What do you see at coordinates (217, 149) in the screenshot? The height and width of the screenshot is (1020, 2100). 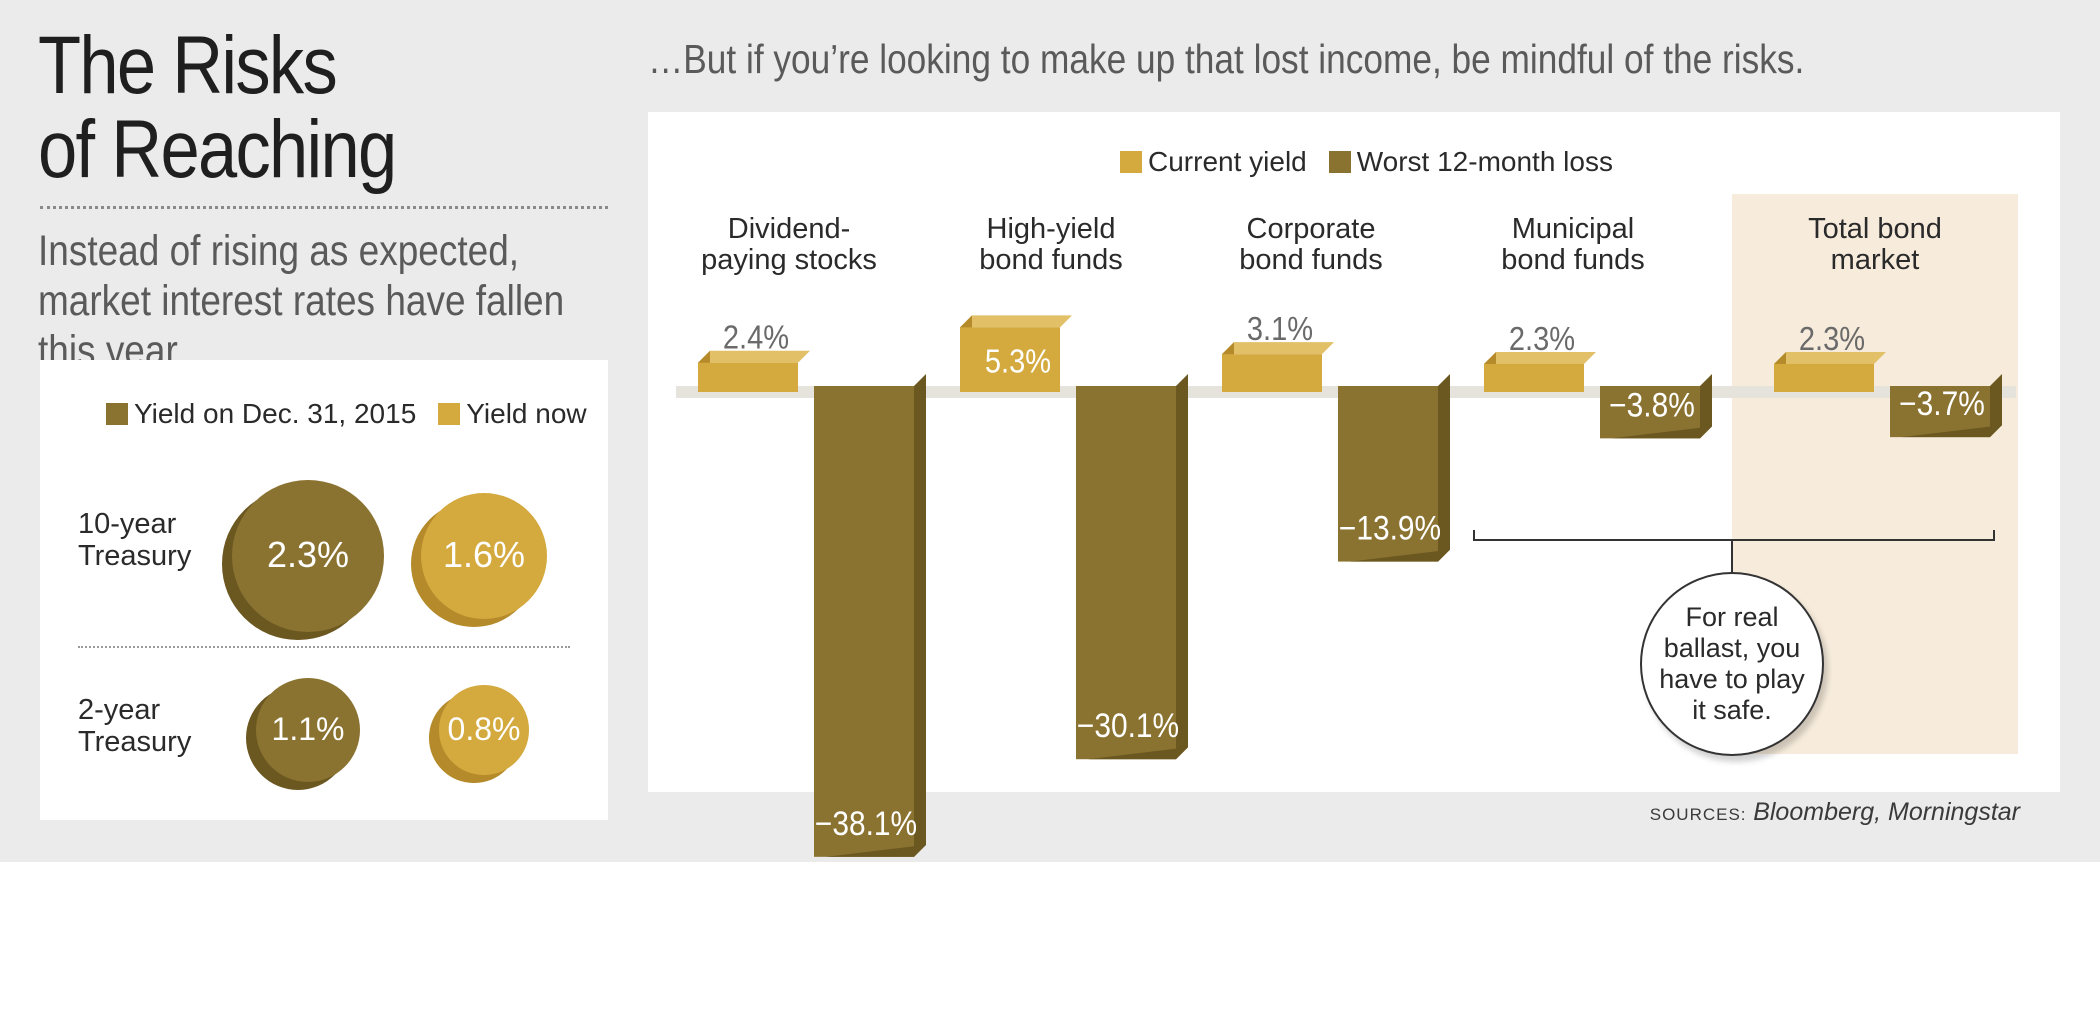 I see `title-line-2: of Reaching` at bounding box center [217, 149].